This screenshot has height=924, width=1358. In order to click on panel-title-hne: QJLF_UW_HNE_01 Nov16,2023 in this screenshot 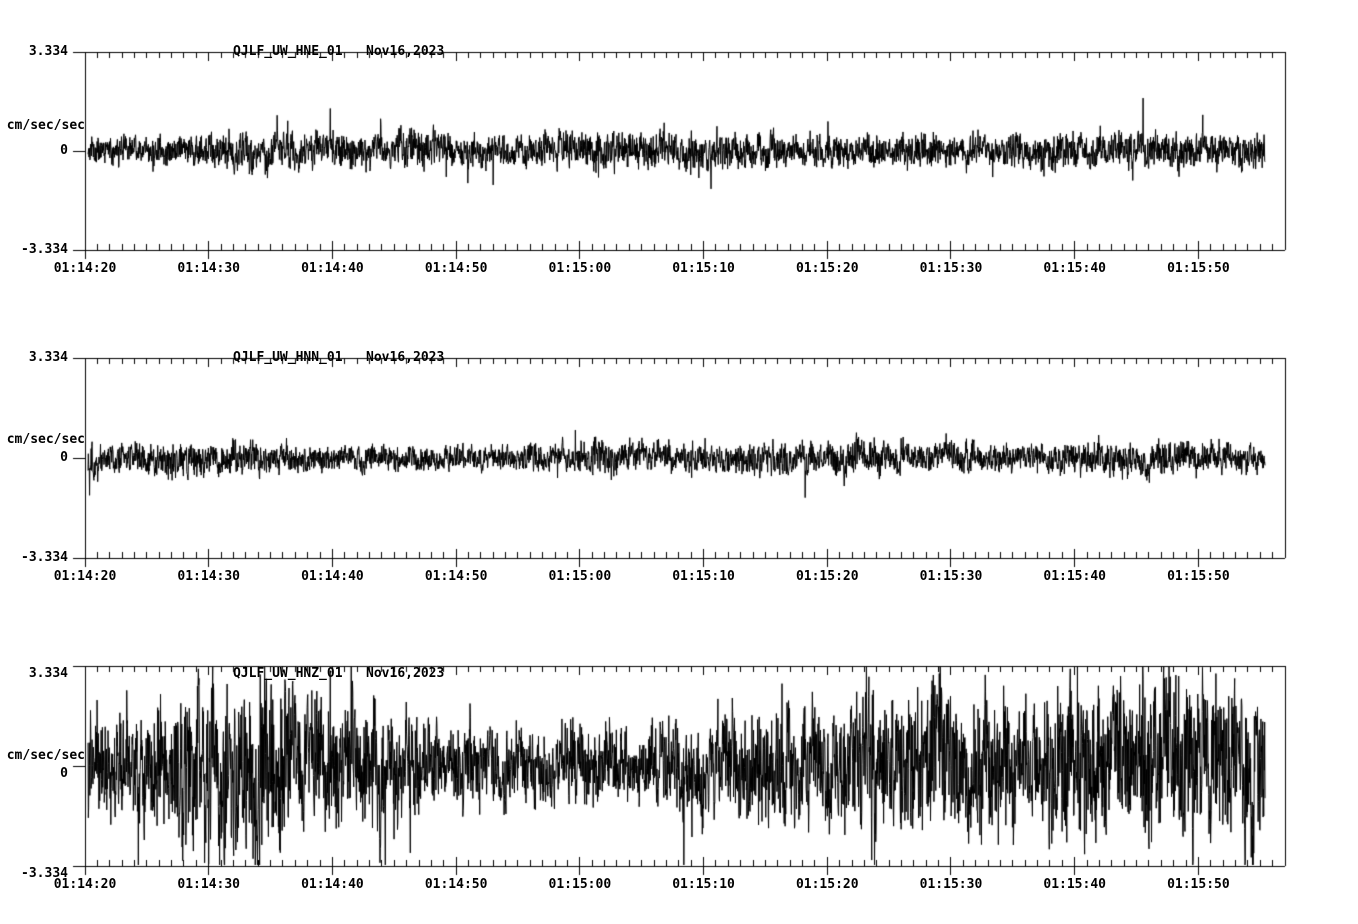, I will do `click(315, 52)`.